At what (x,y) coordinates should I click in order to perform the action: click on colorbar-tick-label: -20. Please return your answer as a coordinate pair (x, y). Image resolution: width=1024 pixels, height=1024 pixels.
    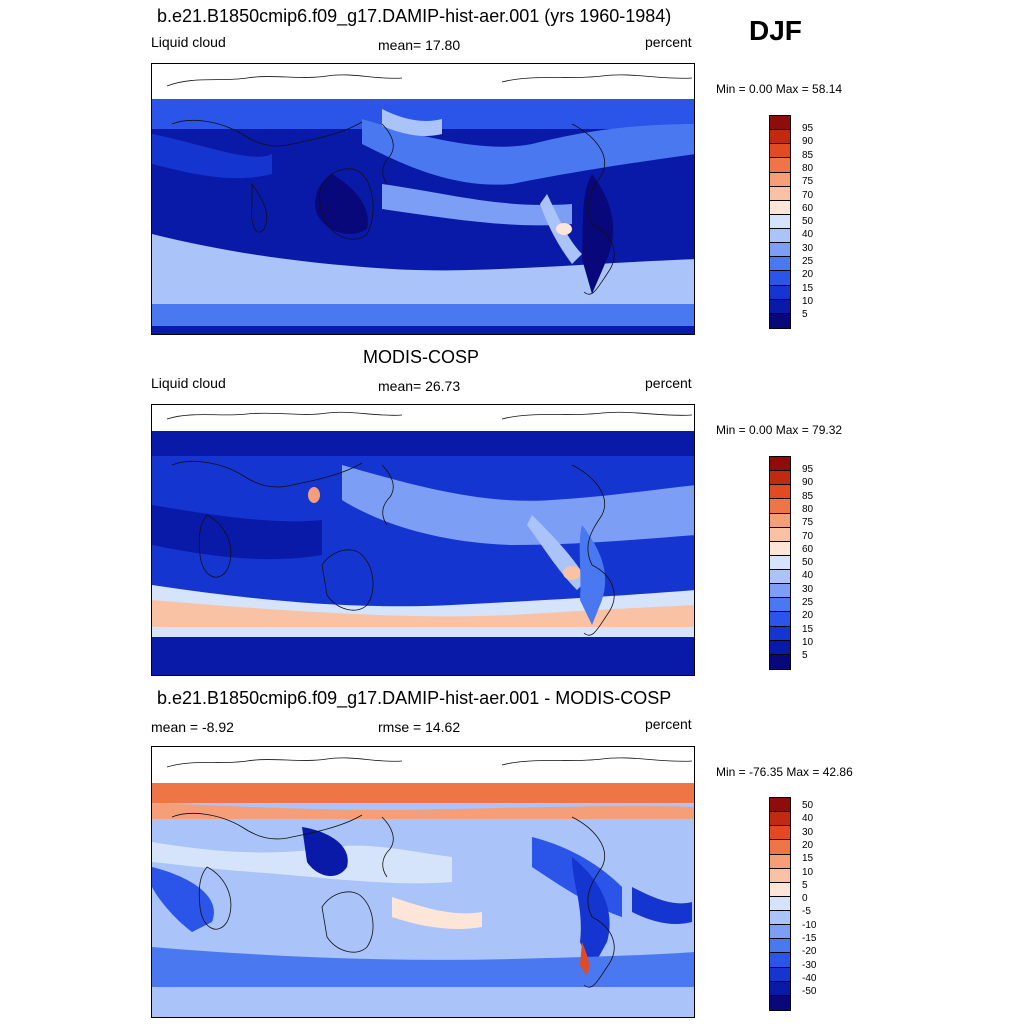
    Looking at the image, I should click on (809, 952).